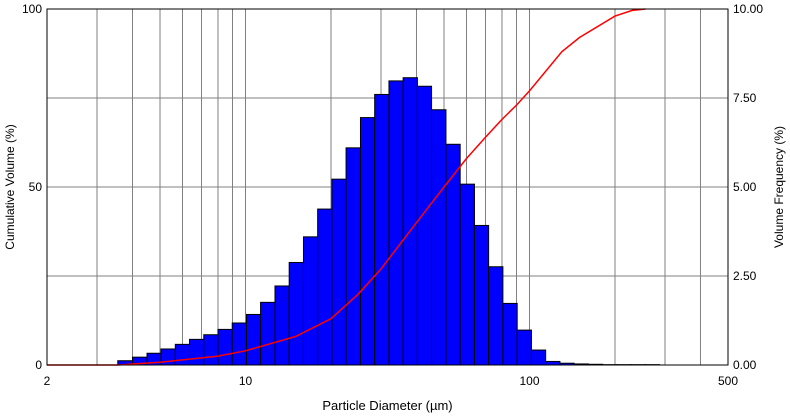 This screenshot has width=790, height=417. Describe the element at coordinates (32, 9) in the screenshot. I see `y-left-tick-label: 100` at that location.